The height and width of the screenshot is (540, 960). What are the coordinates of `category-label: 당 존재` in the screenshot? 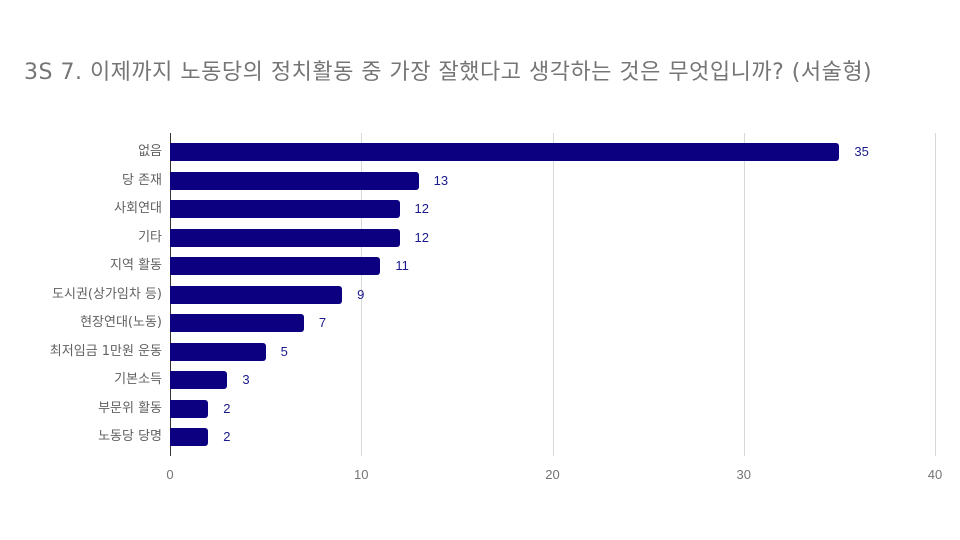 It's located at (141, 180).